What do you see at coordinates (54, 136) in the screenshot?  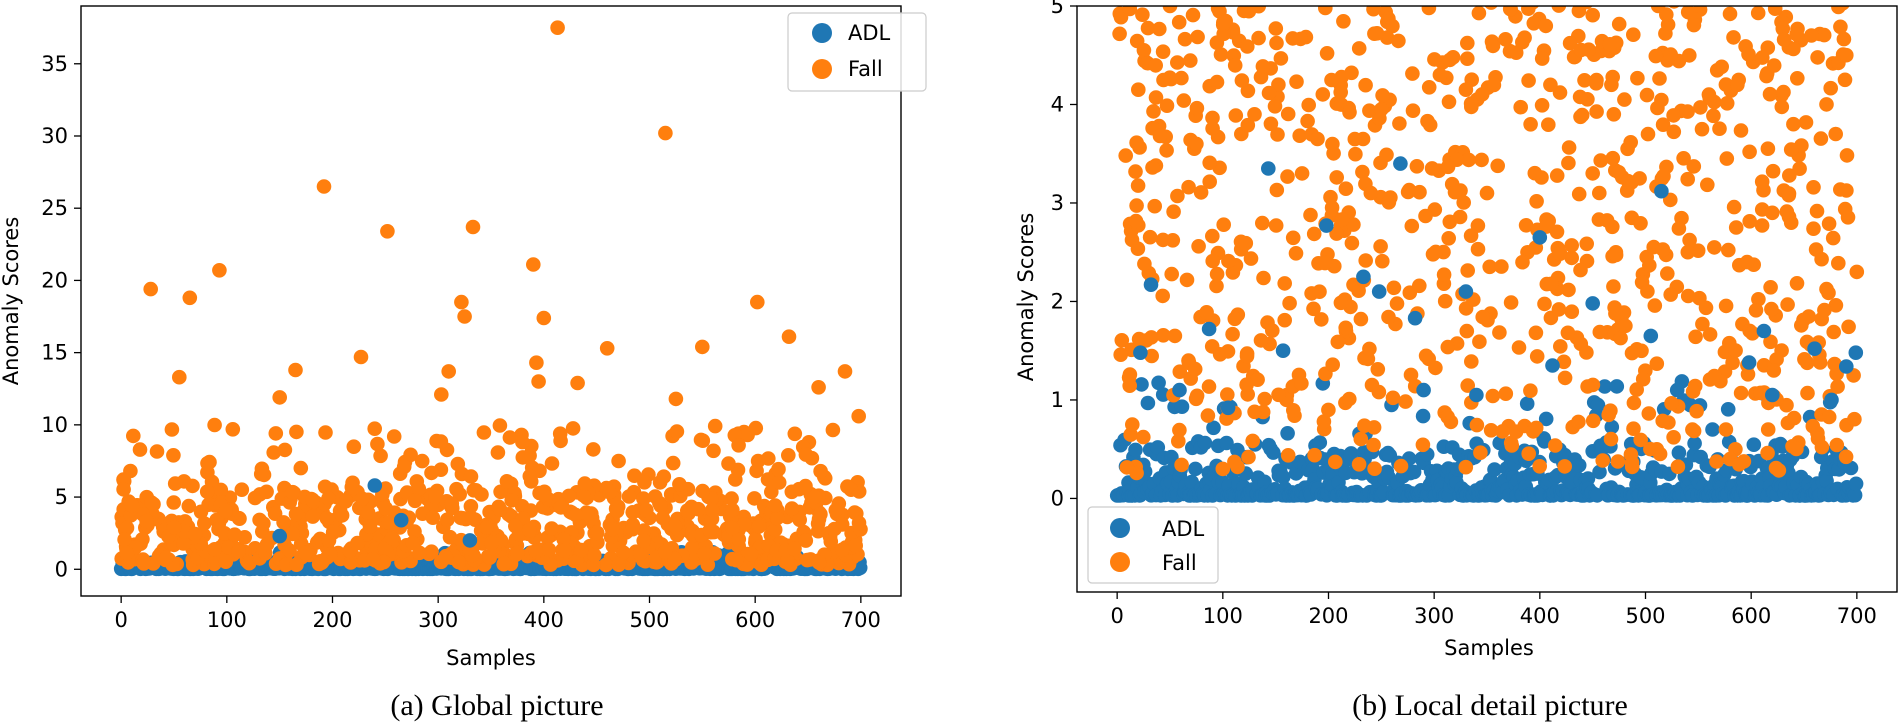 I see `y-tick-label: 30` at bounding box center [54, 136].